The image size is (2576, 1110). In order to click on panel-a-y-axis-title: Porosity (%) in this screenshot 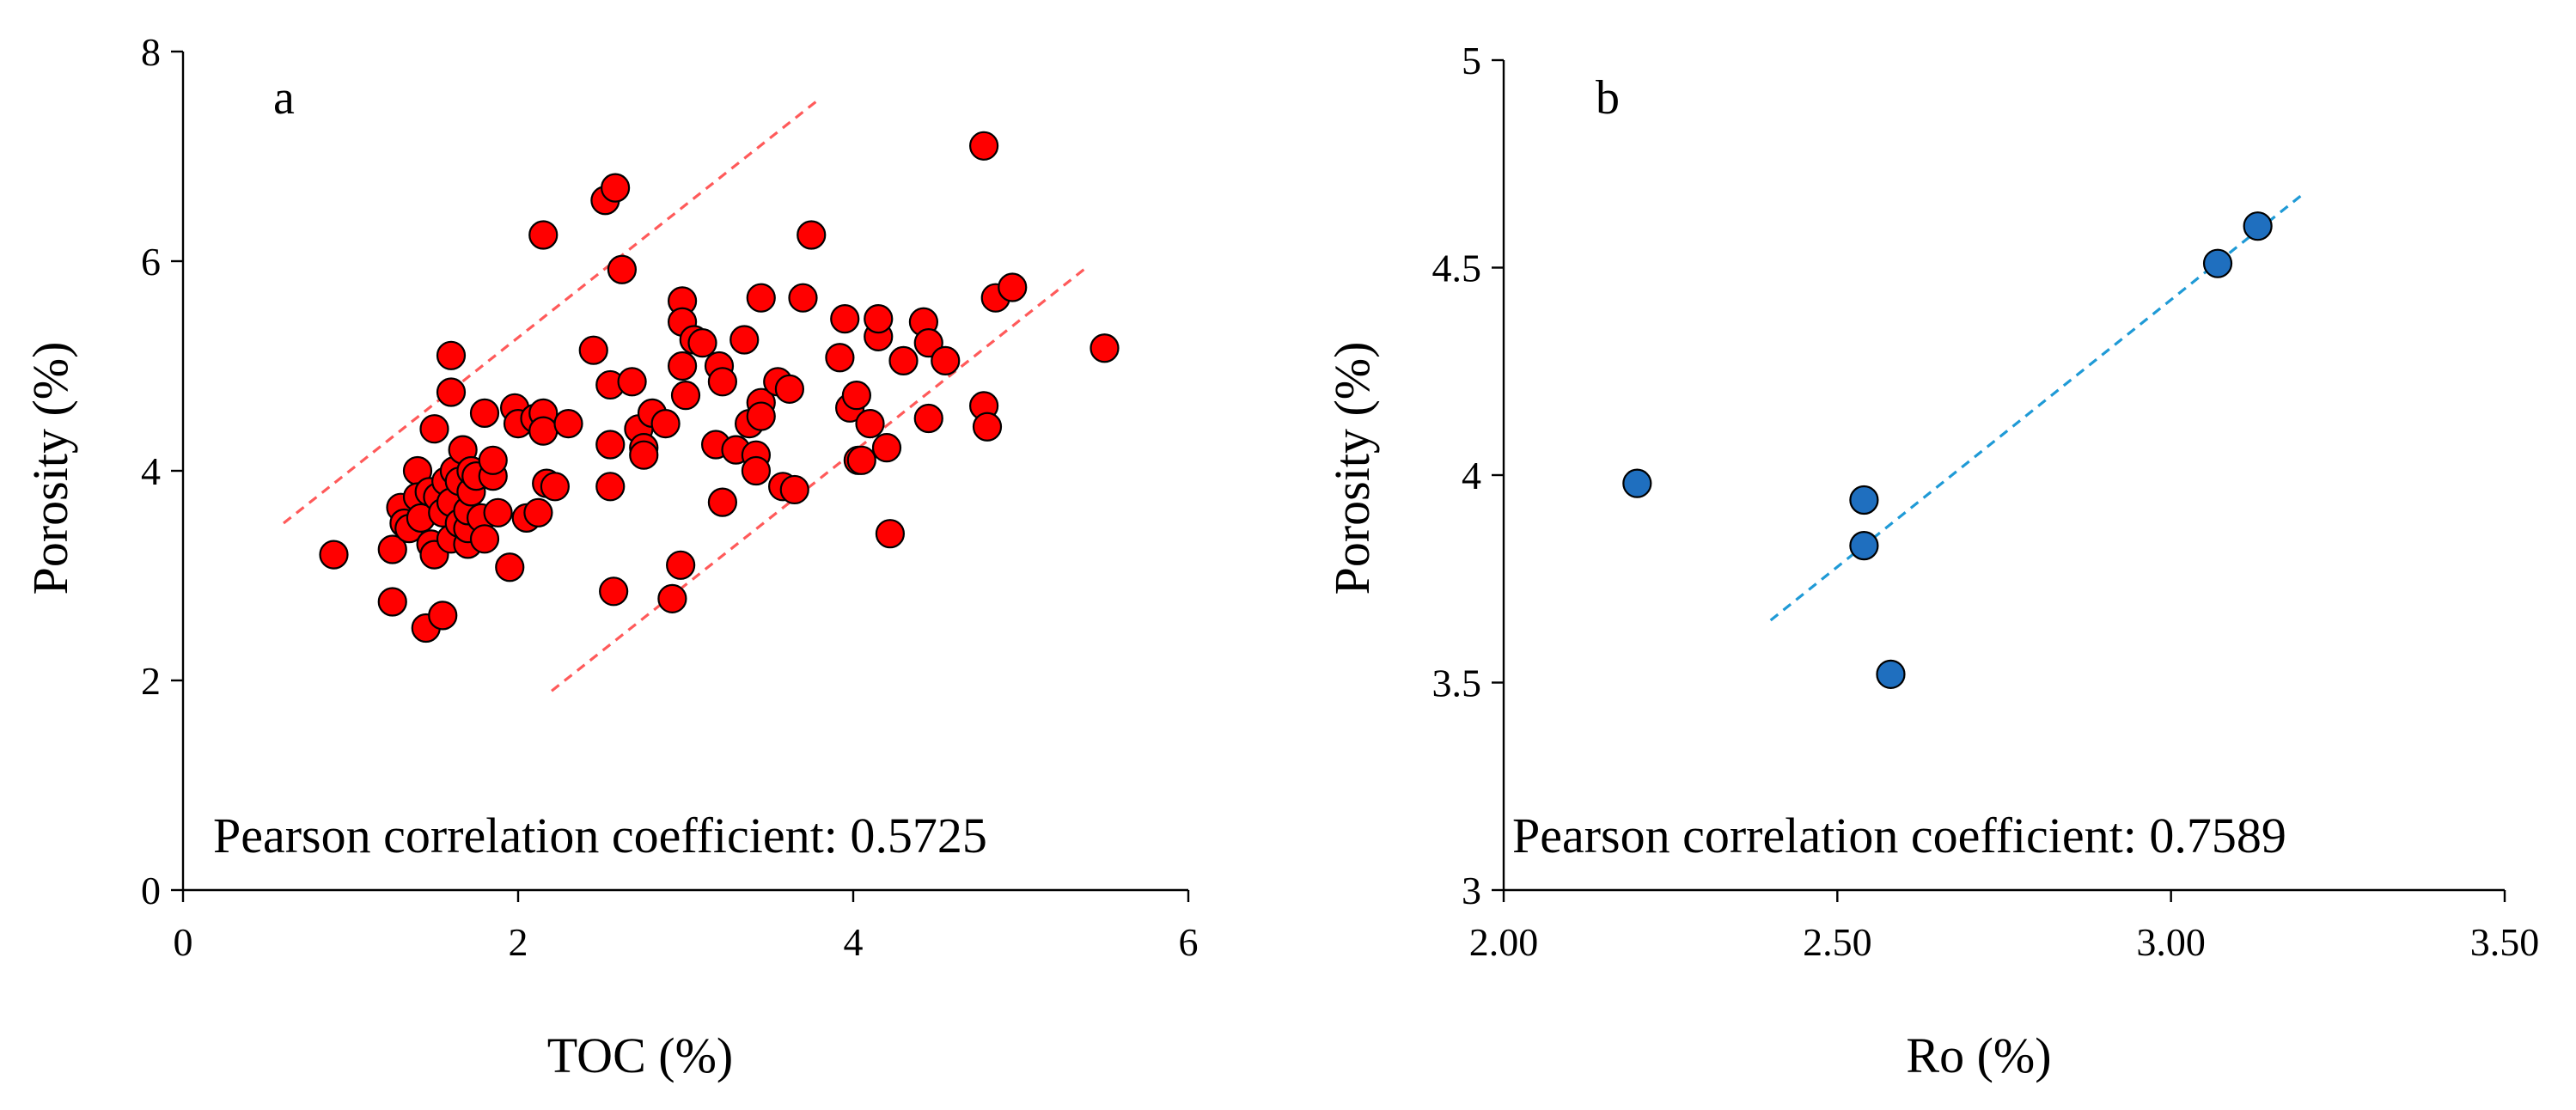, I will do `click(50, 469)`.